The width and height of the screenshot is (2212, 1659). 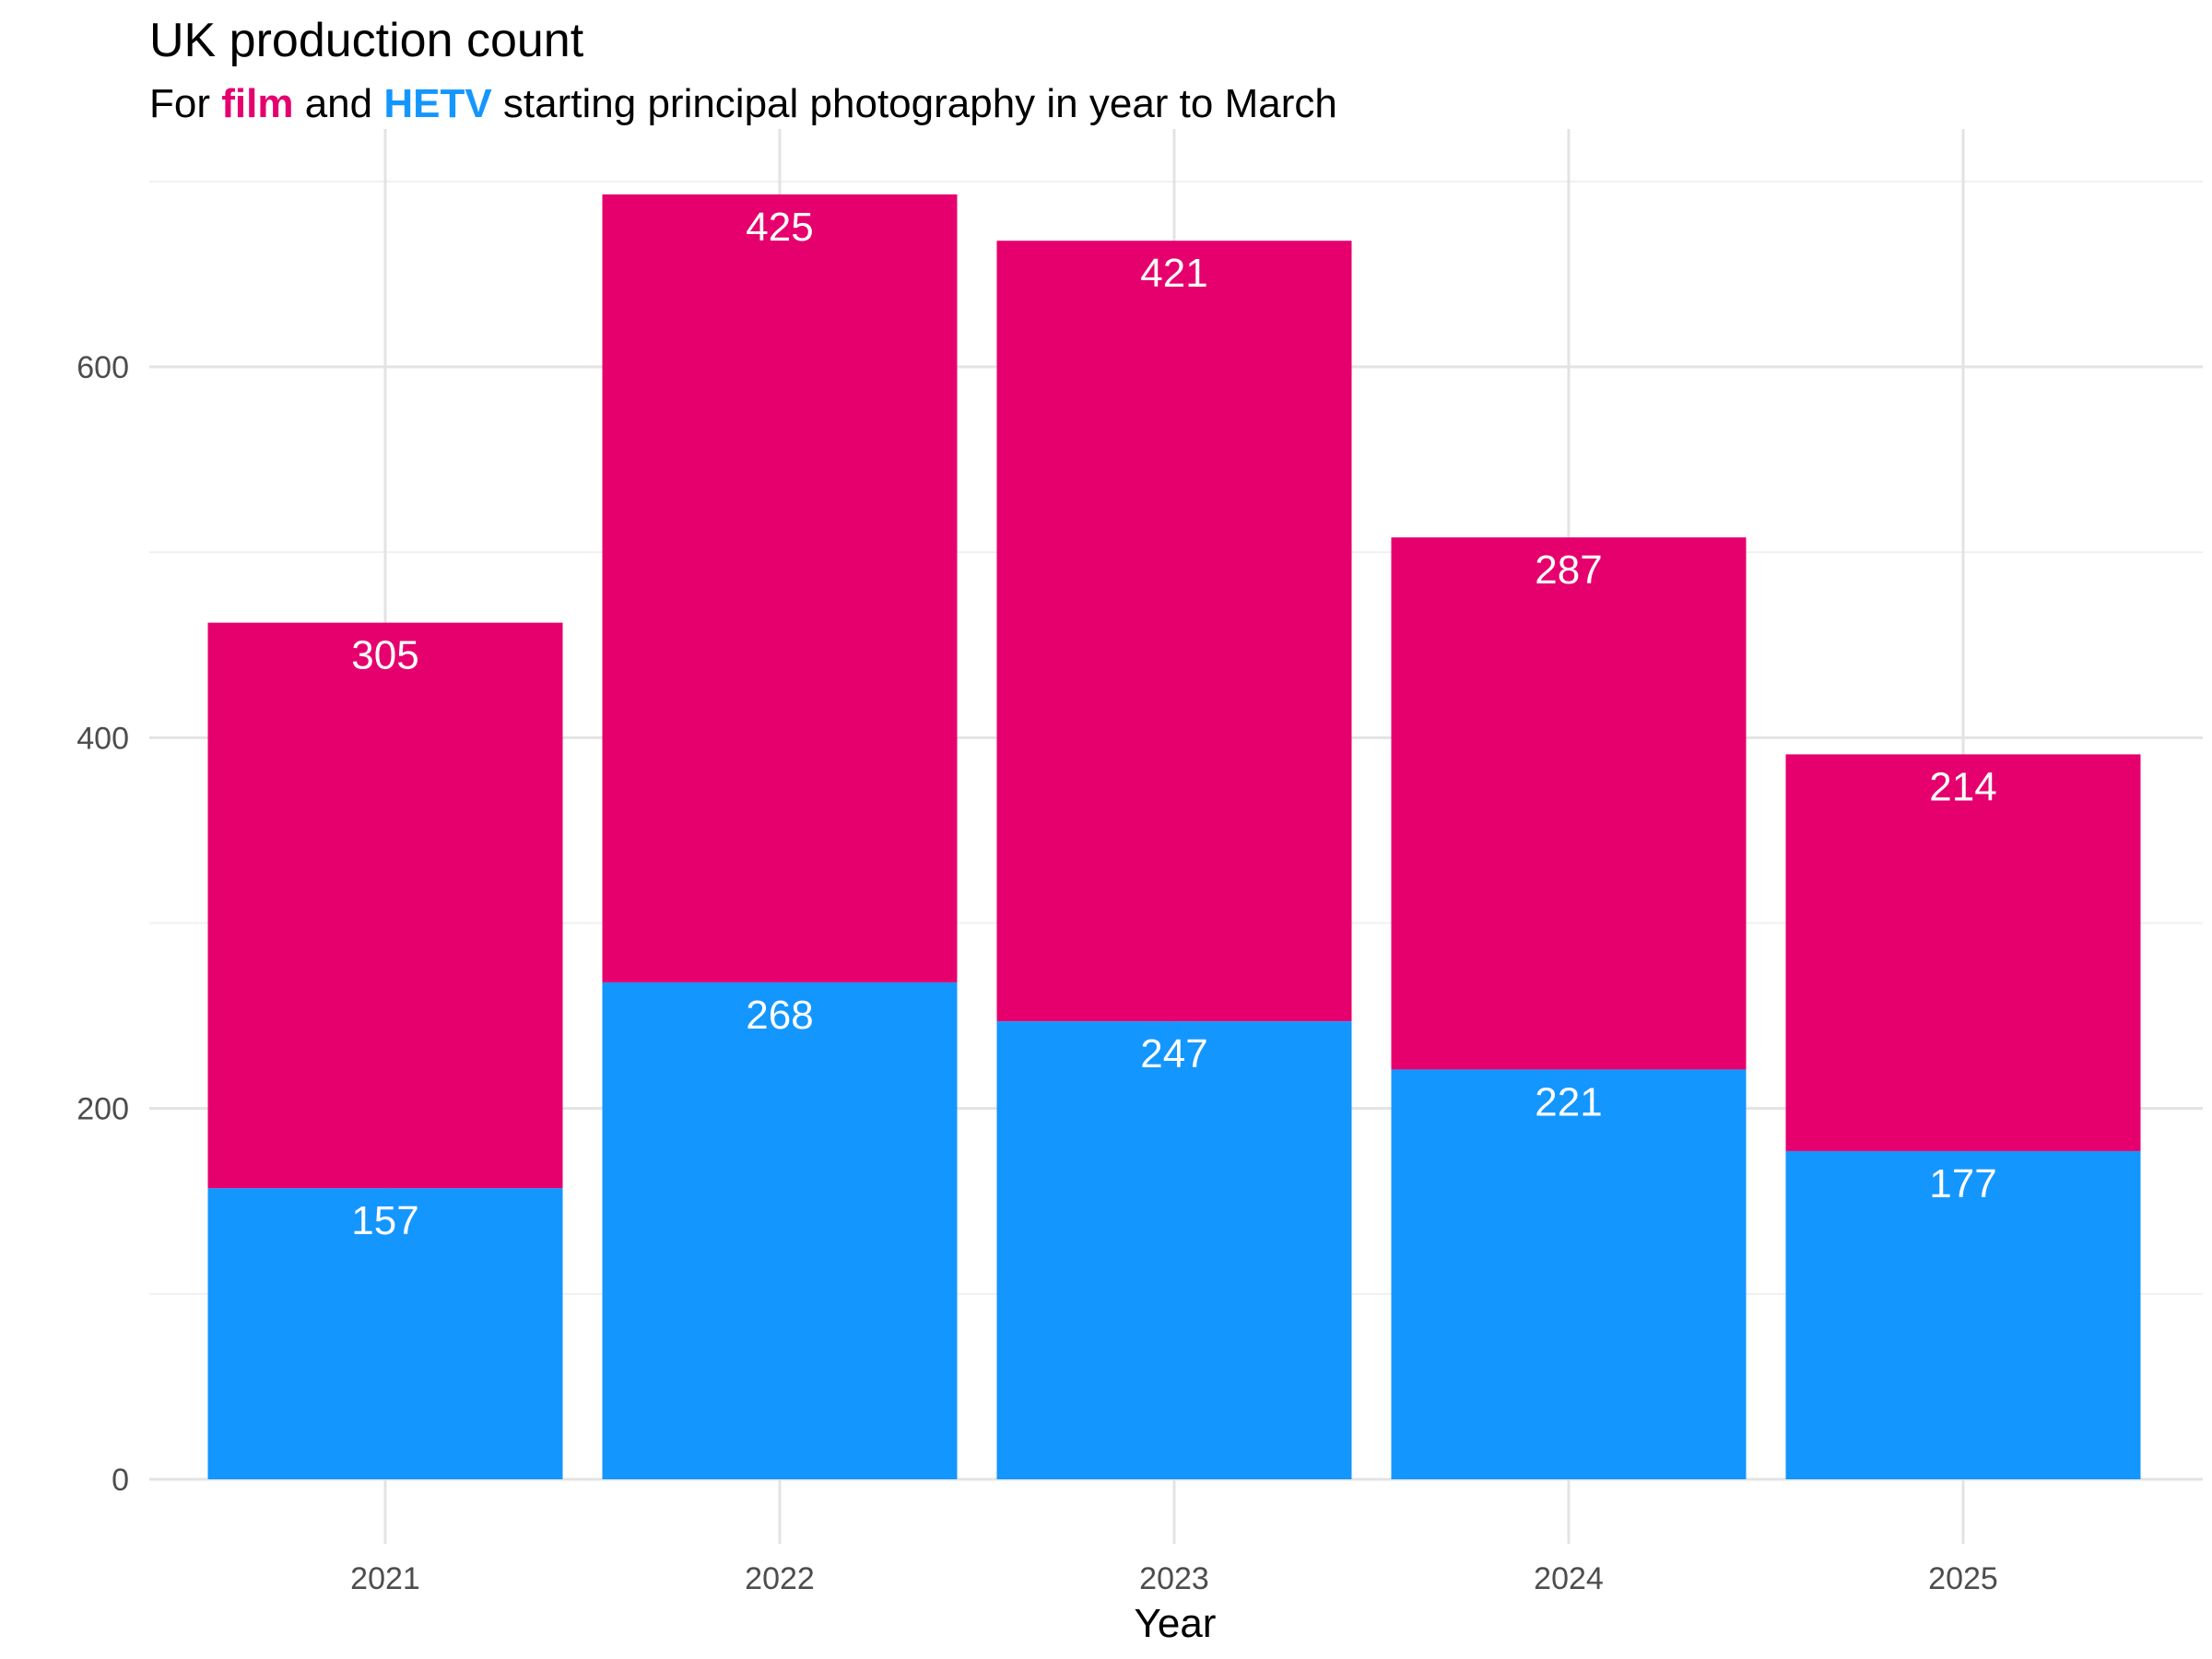 I want to click on bar-film-2025, so click(x=1963, y=952).